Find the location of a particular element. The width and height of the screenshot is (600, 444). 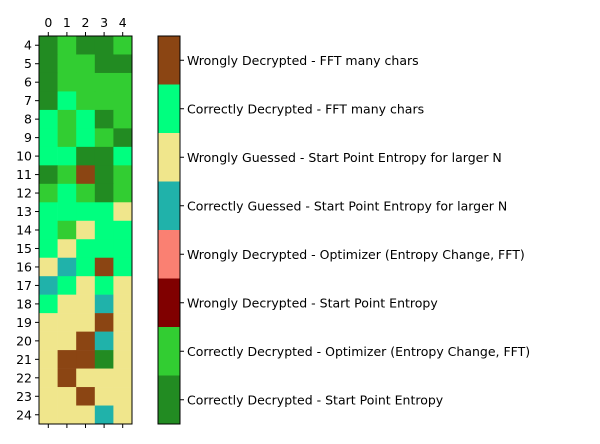

y-tick-label: 16 is located at coordinates (24, 266).